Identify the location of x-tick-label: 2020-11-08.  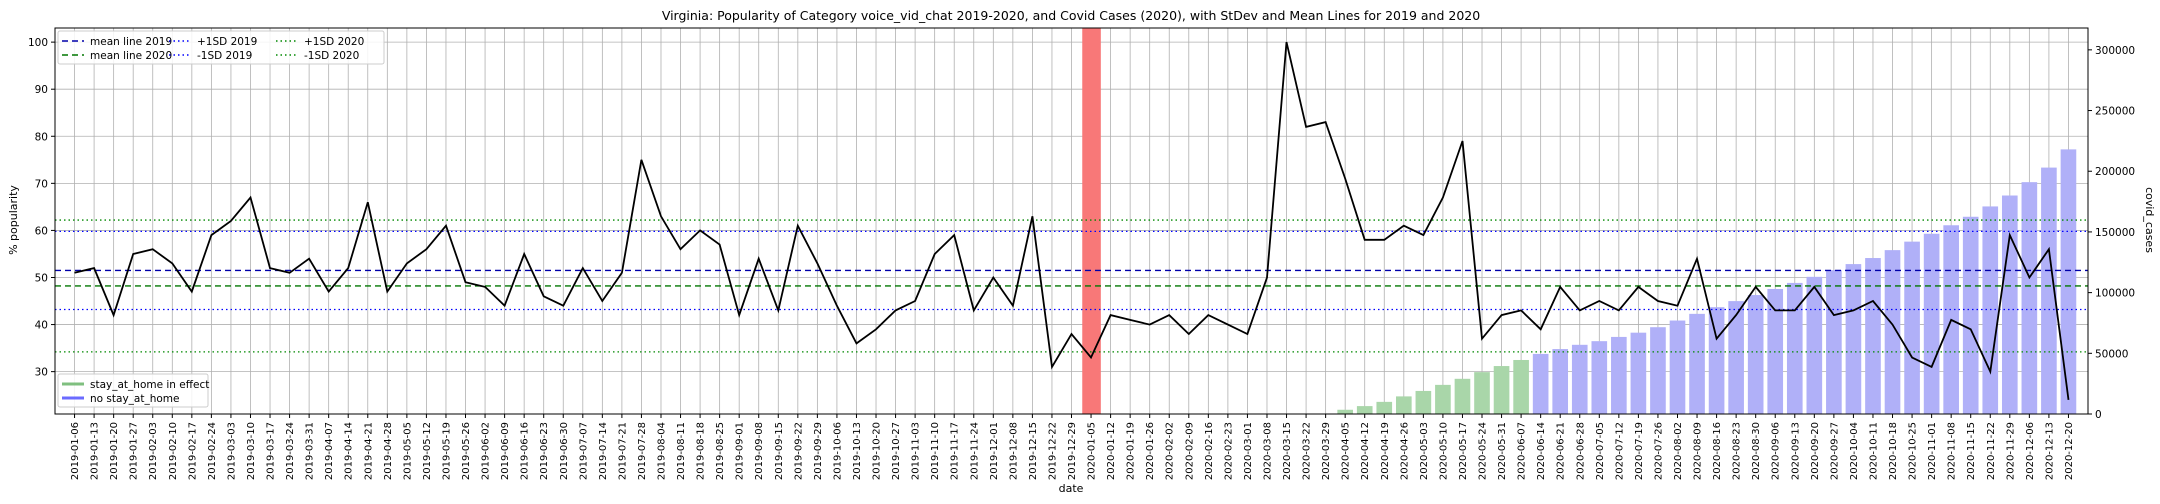
(1952, 451).